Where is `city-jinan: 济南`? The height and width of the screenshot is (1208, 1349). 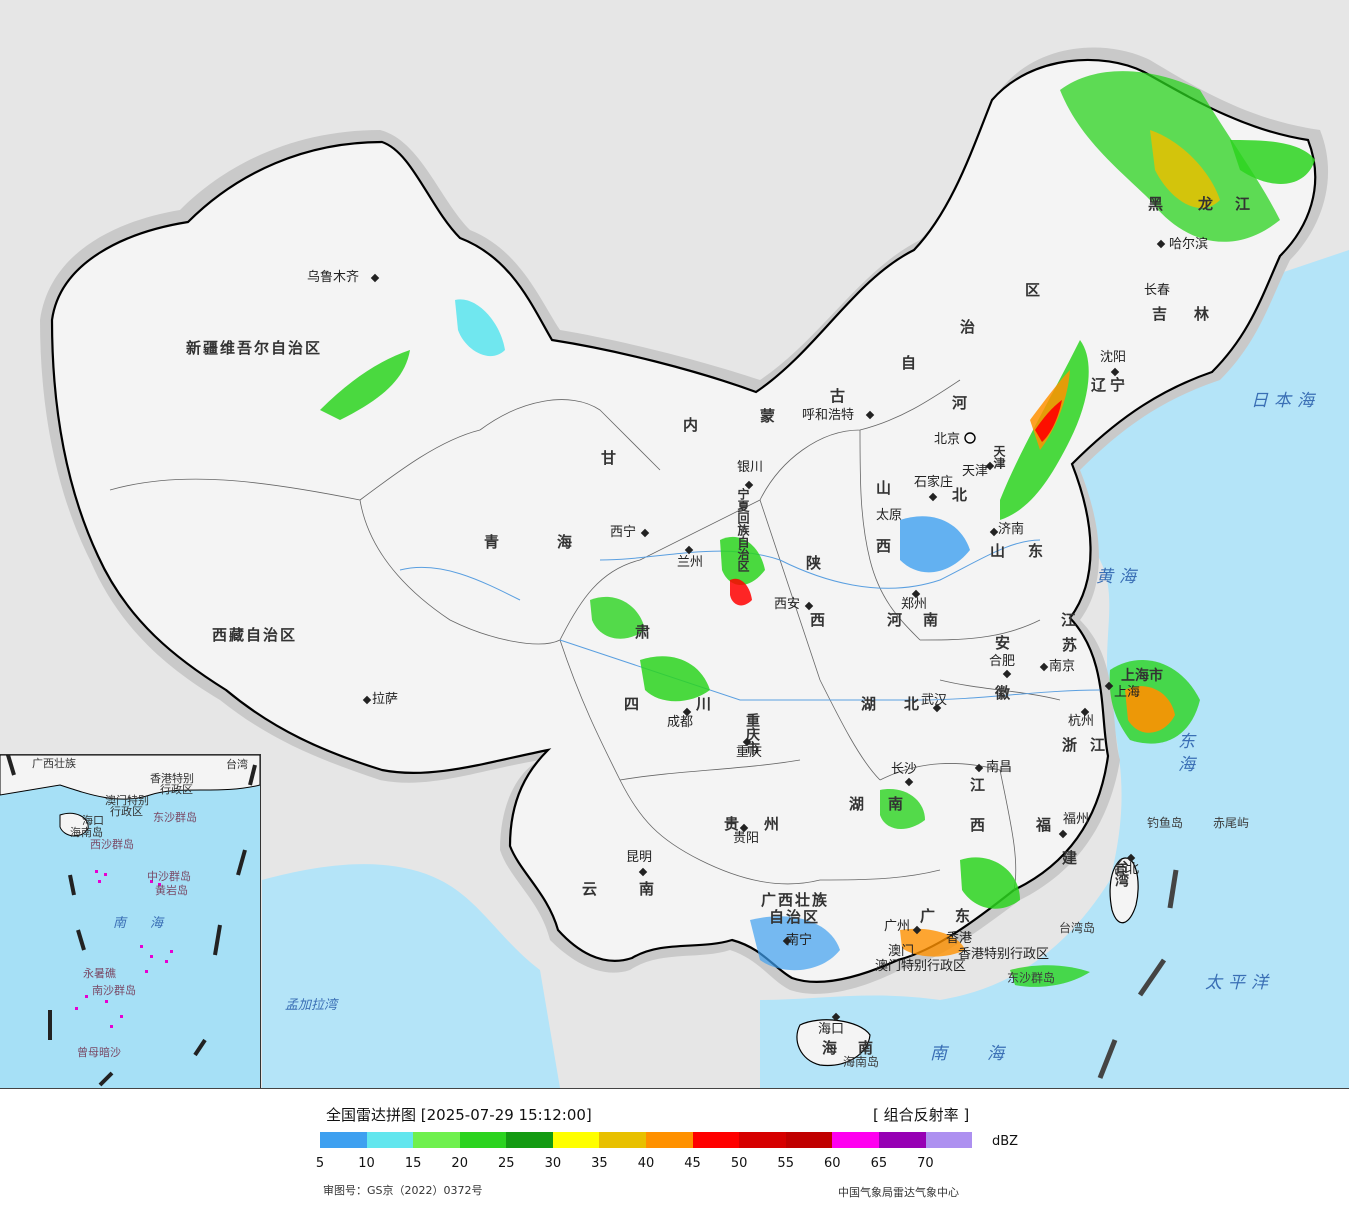 city-jinan: 济南 is located at coordinates (1011, 529).